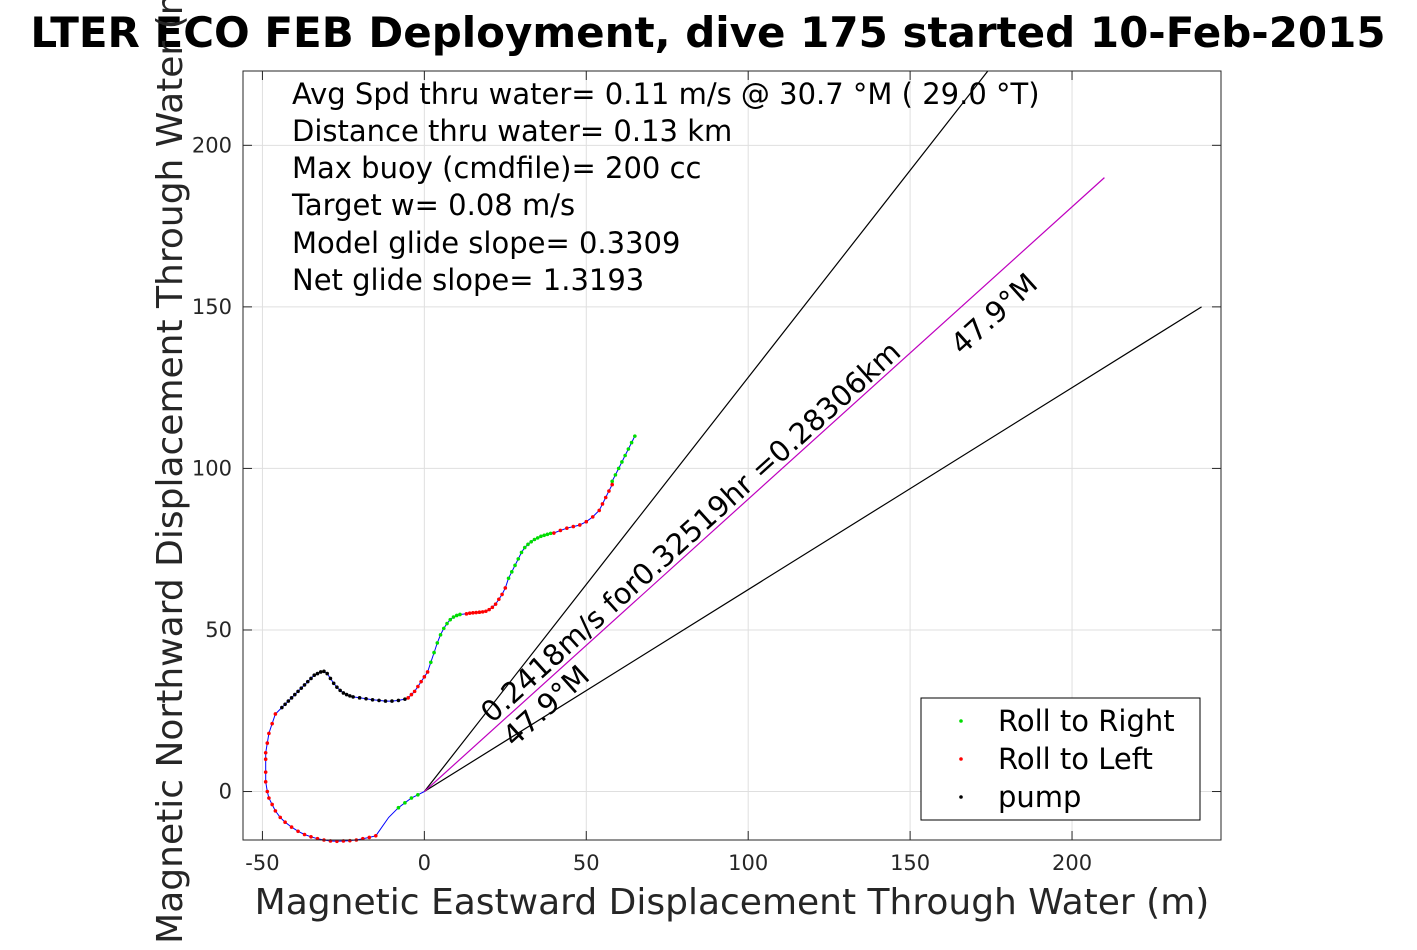 The image size is (1417, 950). What do you see at coordinates (961, 759) in the screenshot?
I see `legend-marker-roll-left` at bounding box center [961, 759].